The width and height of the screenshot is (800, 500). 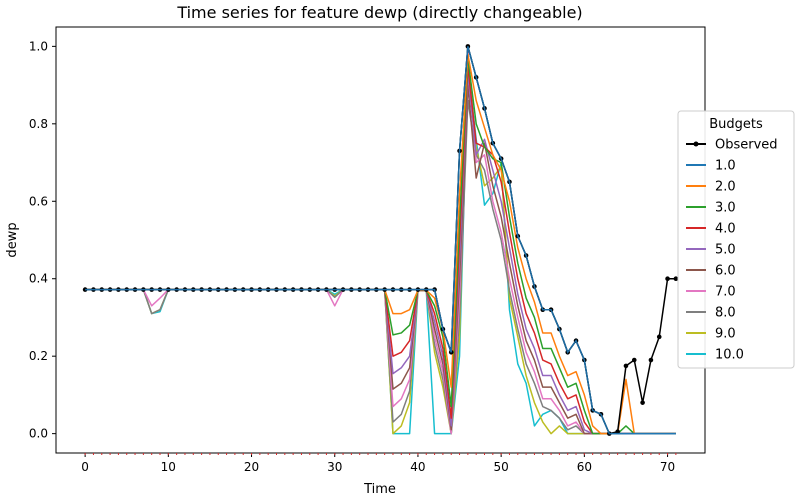 What do you see at coordinates (667, 467) in the screenshot?
I see `x-tick-label: 70` at bounding box center [667, 467].